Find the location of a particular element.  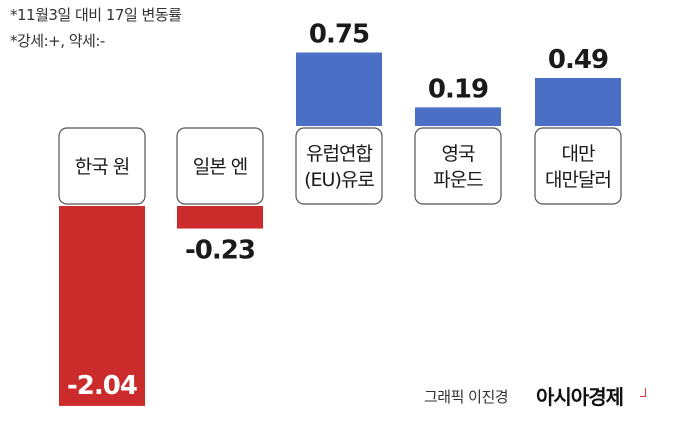

graphic-credit: 그래픽 이진경 is located at coordinates (466, 397).